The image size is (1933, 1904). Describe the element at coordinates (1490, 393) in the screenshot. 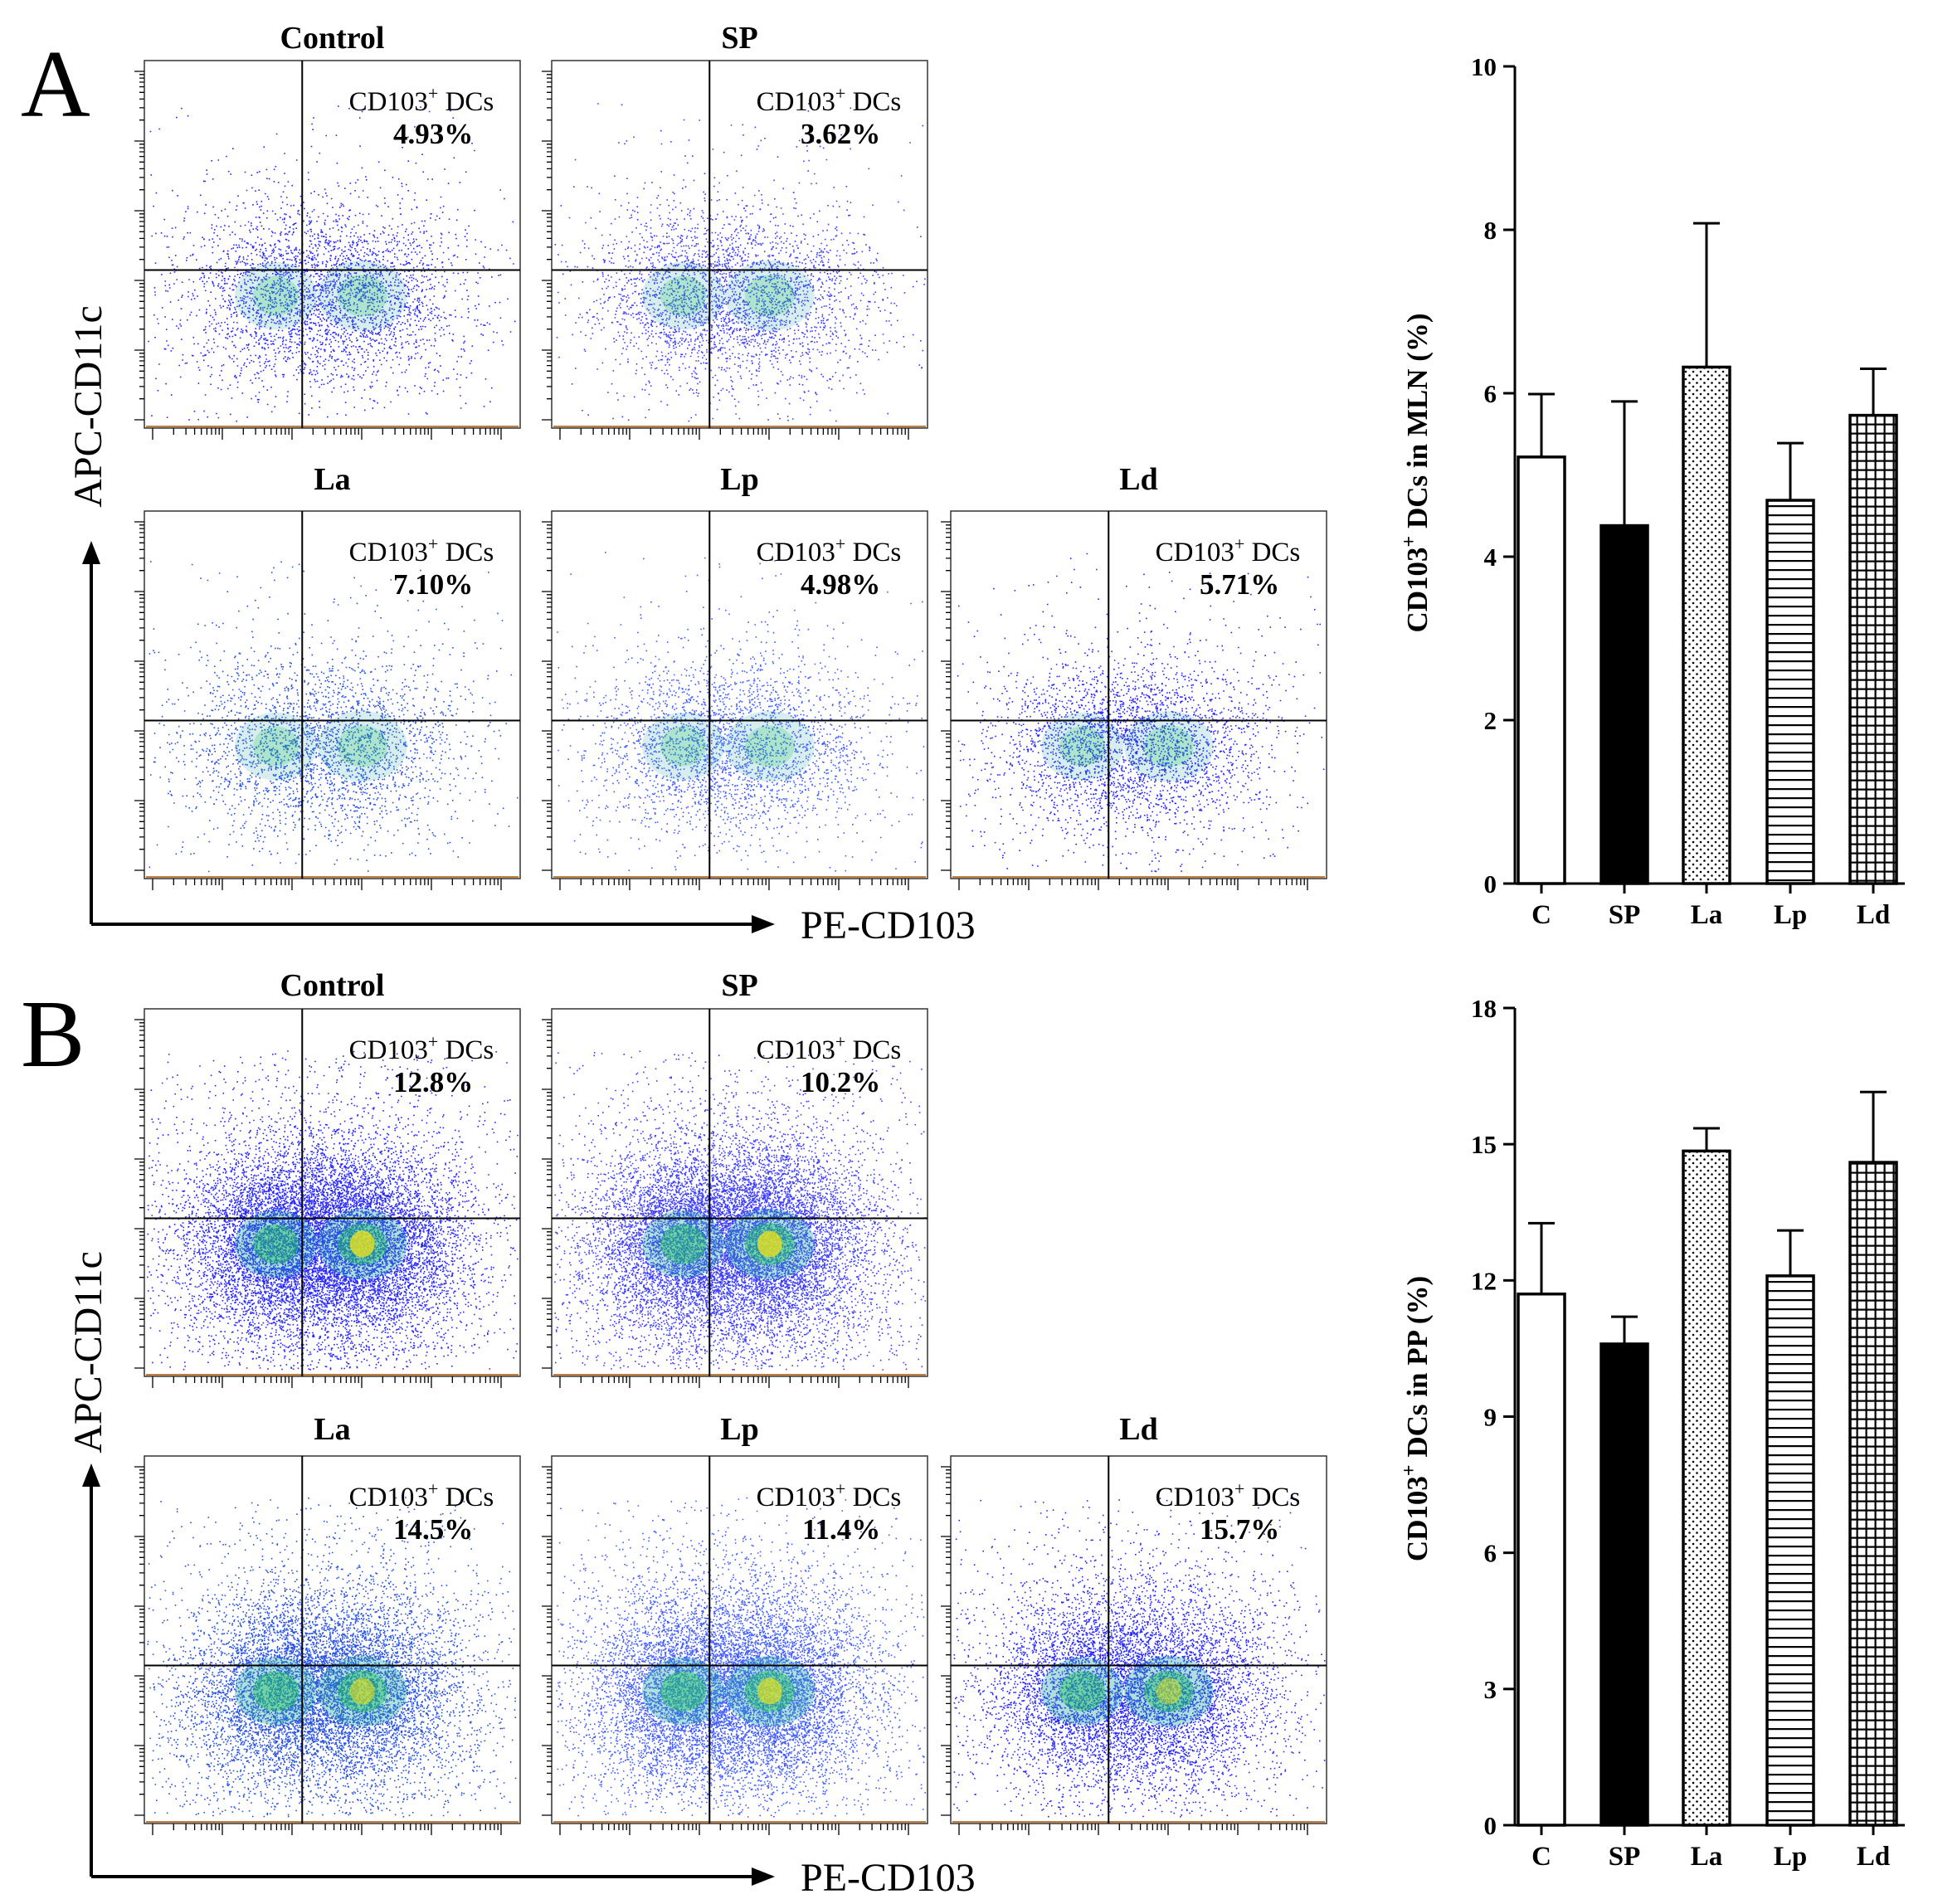

I see `y-tick-label: 6` at that location.